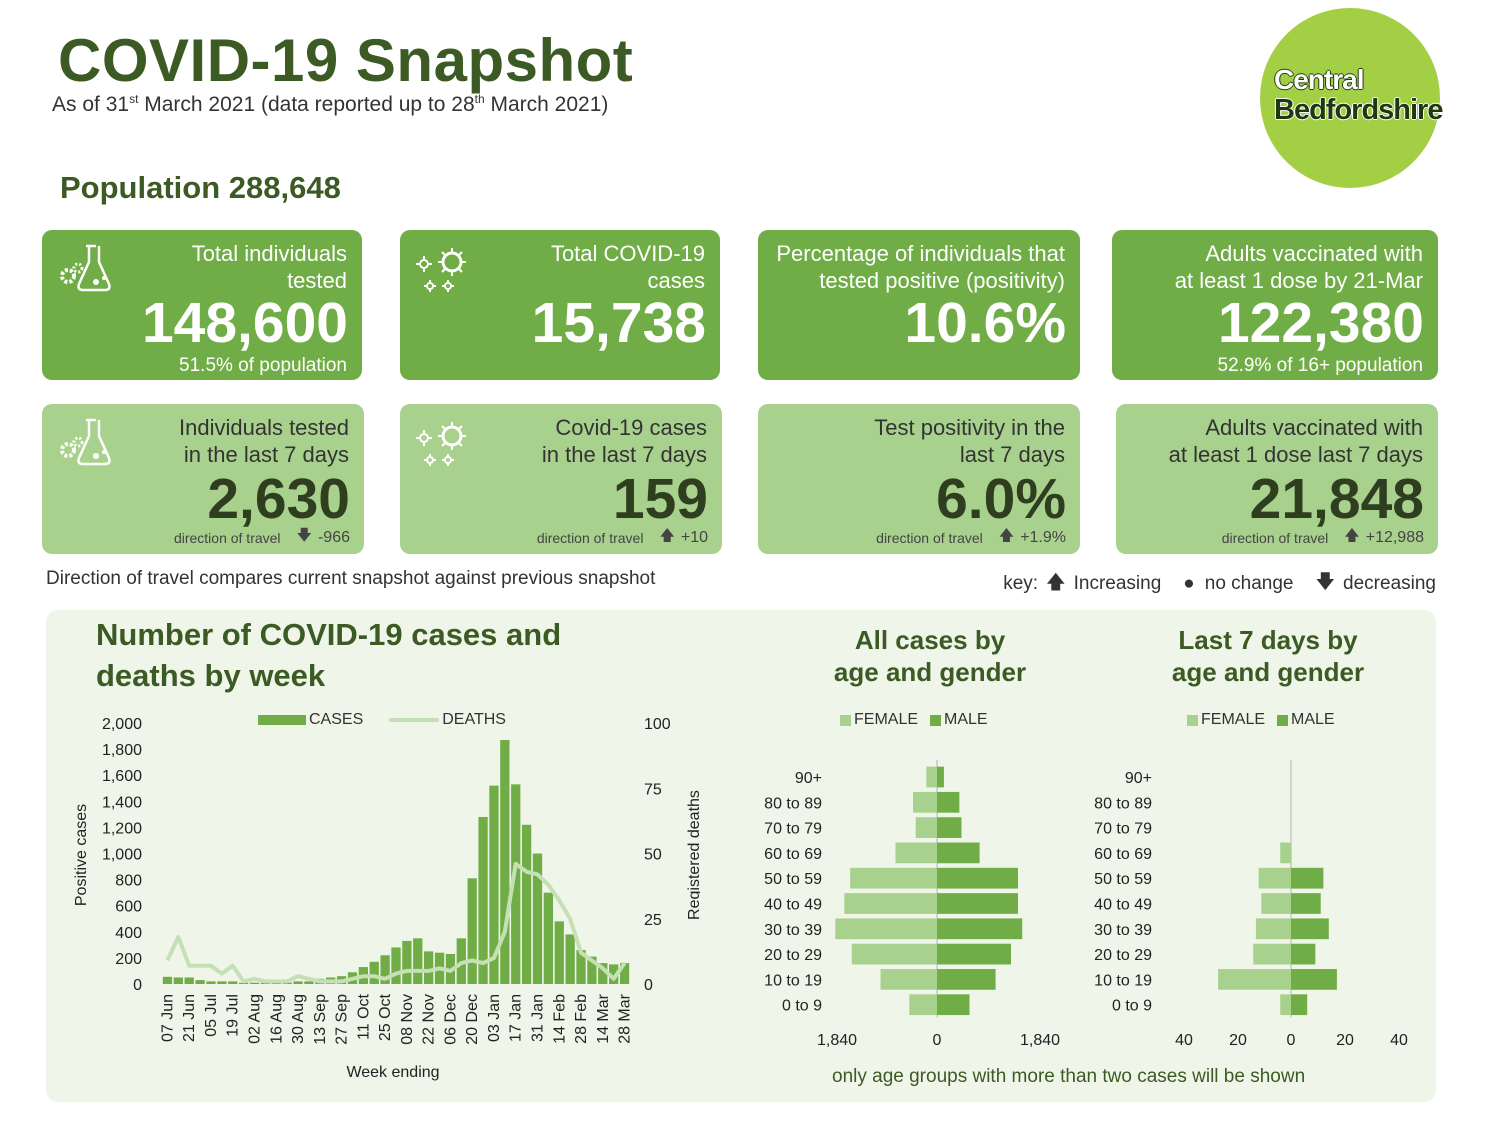 The width and height of the screenshot is (1502, 1122). I want to click on legend-swatch-cases, so click(282, 720).